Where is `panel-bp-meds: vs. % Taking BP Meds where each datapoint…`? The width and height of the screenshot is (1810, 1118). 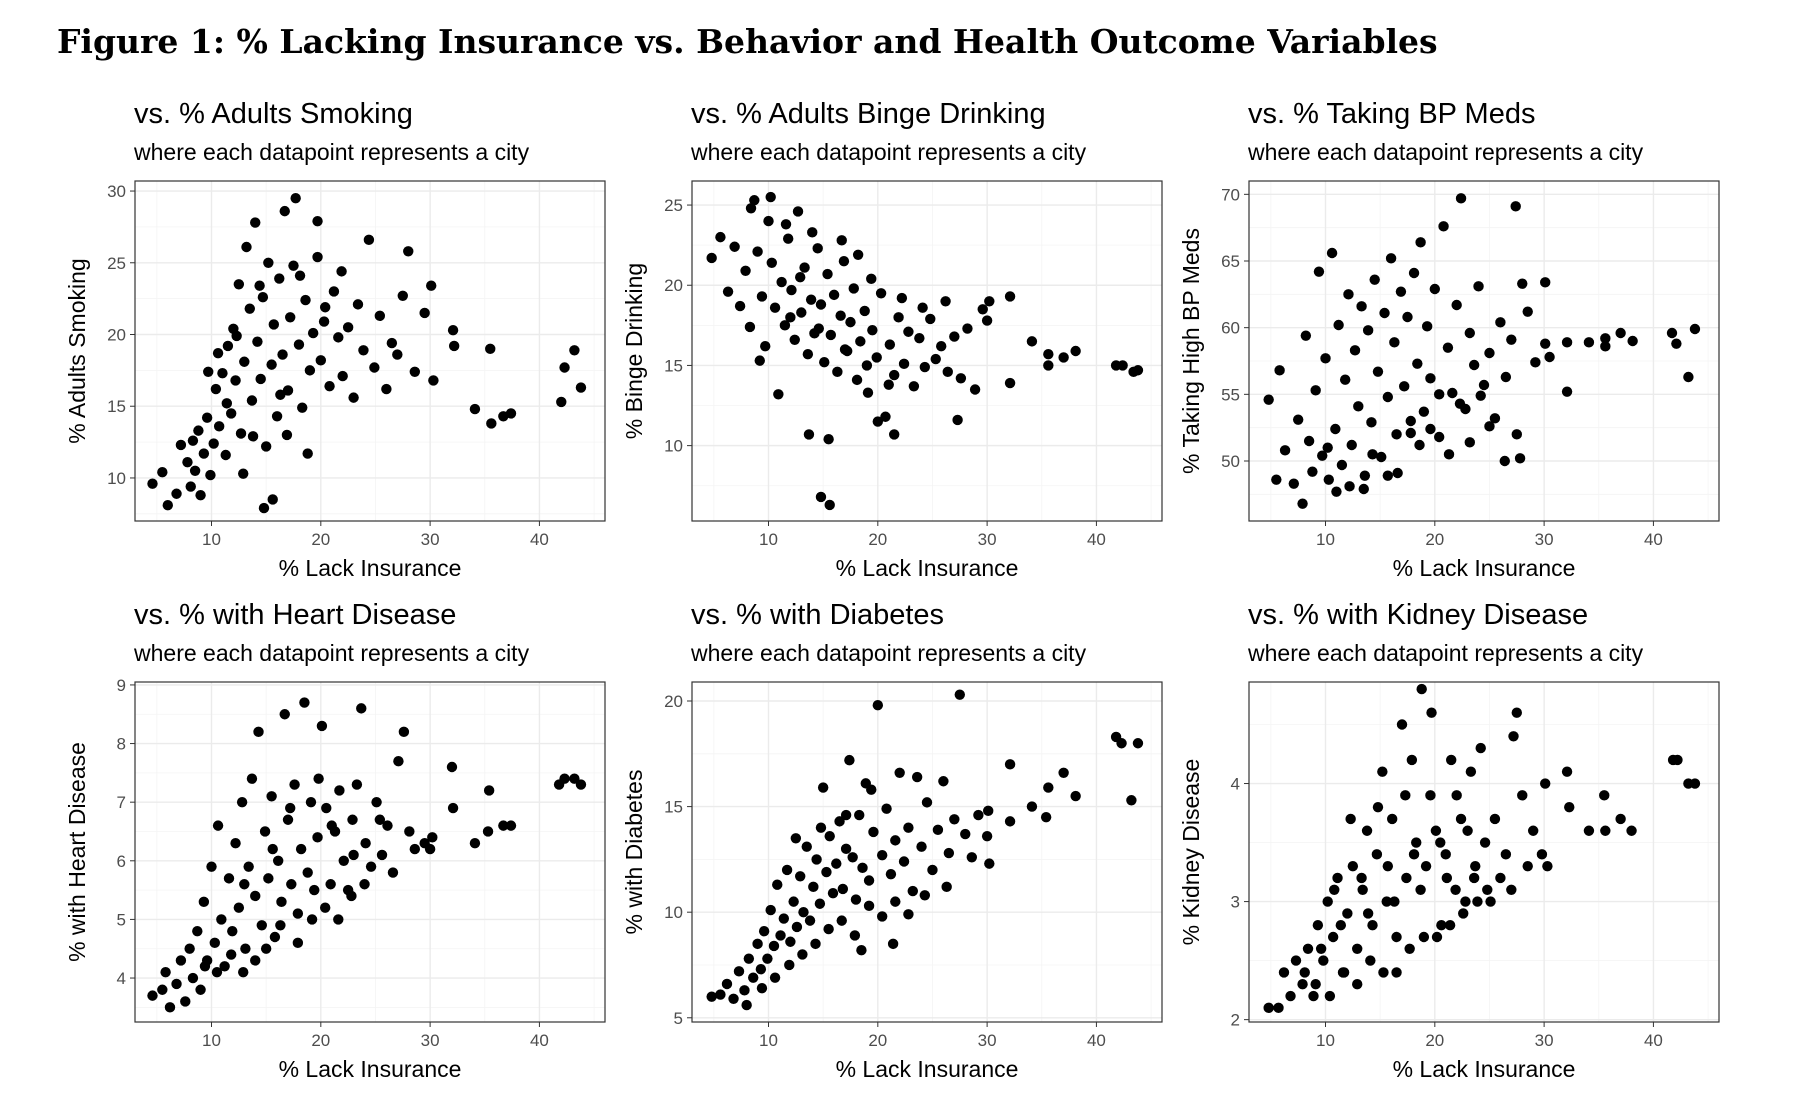
panel-bp-meds: vs. % Taking BP Meds where each datapoint… is located at coordinates (1478, 338).